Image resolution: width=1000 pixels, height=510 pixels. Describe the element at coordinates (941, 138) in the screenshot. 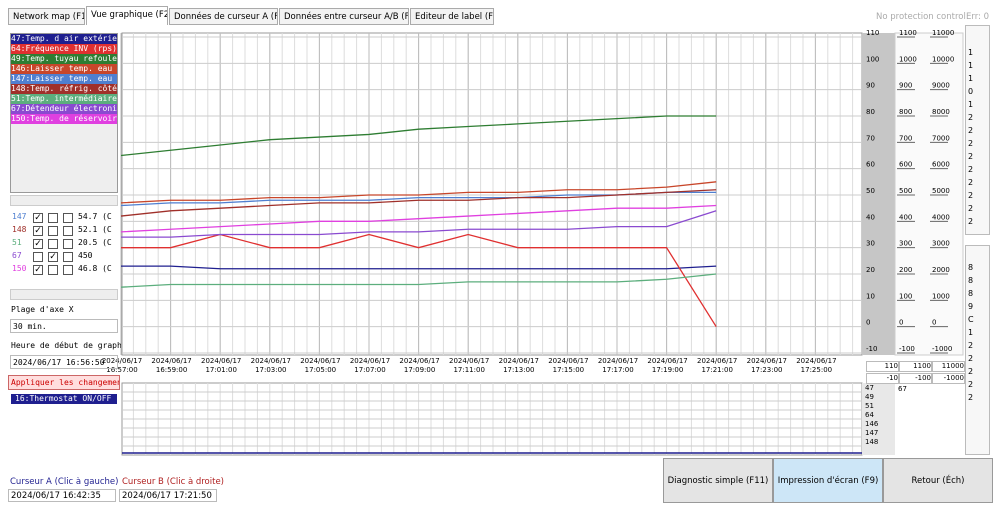

I see `y3-tick-label: 7000` at that location.